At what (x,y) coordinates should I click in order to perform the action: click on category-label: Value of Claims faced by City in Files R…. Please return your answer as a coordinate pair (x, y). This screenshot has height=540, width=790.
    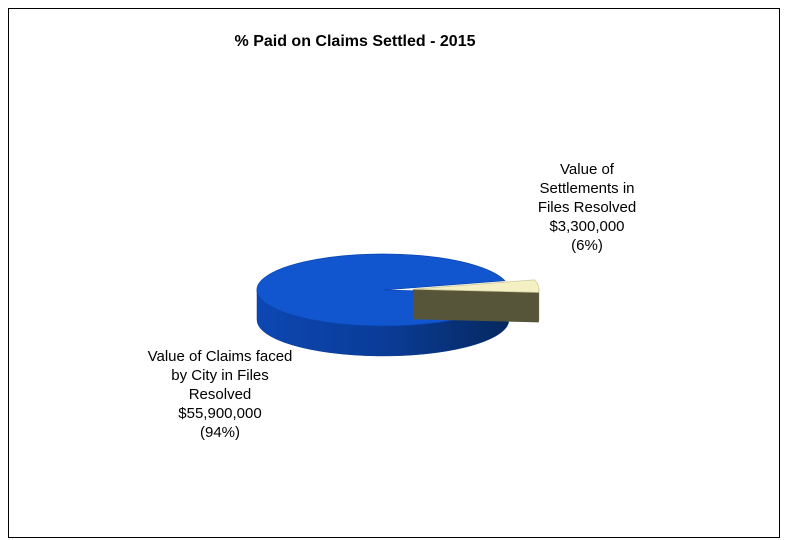
    Looking at the image, I should click on (220, 375).